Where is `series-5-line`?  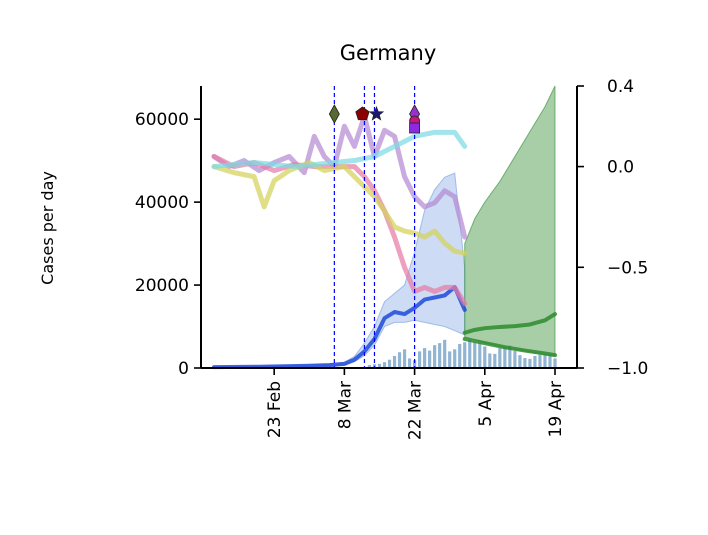
series-5-line is located at coordinates (339, 230).